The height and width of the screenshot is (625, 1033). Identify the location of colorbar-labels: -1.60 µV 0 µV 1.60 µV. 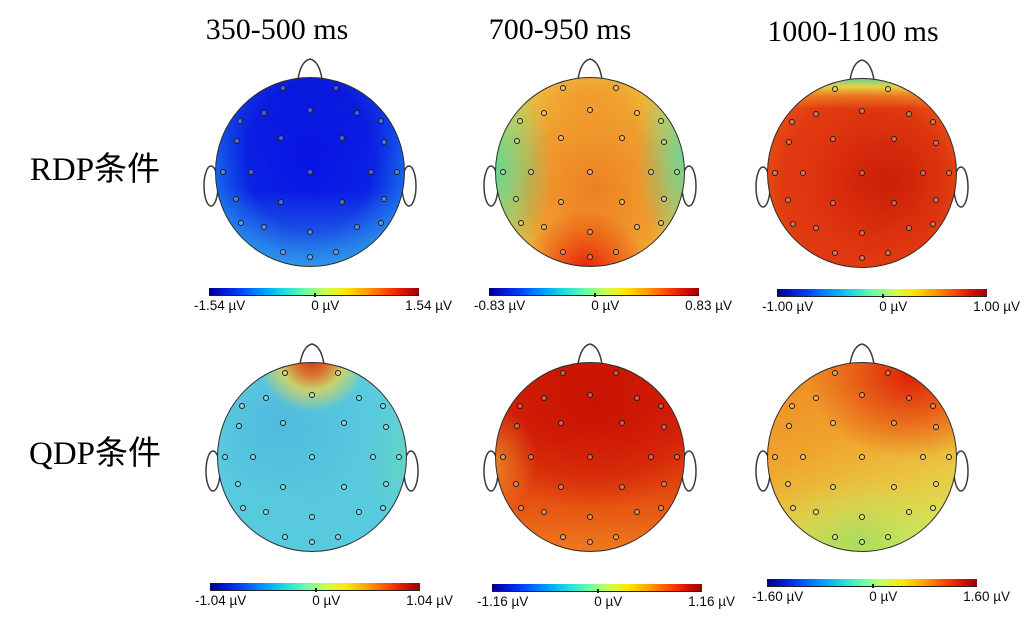
(881, 596).